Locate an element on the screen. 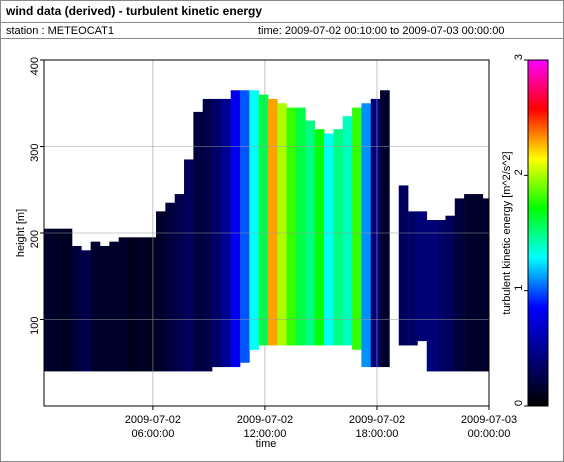 This screenshot has width=564, height=462. x-tick-label: 2009-07-02 12:00:00 is located at coordinates (265, 427).